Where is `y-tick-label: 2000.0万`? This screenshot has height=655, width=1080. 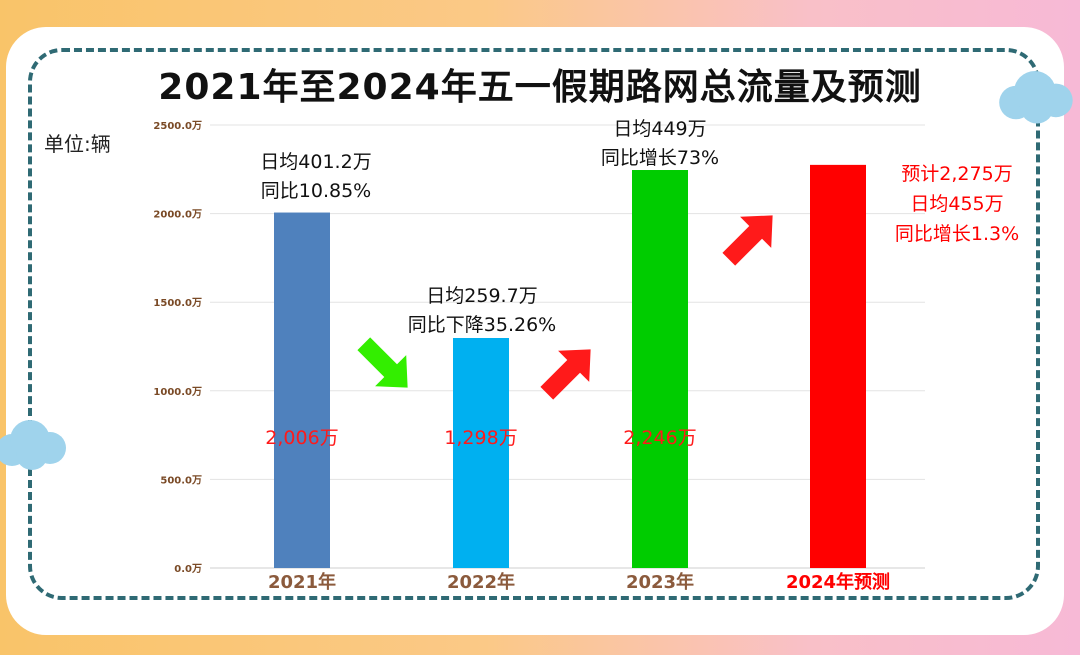
y-tick-label: 2000.0万 is located at coordinates (177, 215).